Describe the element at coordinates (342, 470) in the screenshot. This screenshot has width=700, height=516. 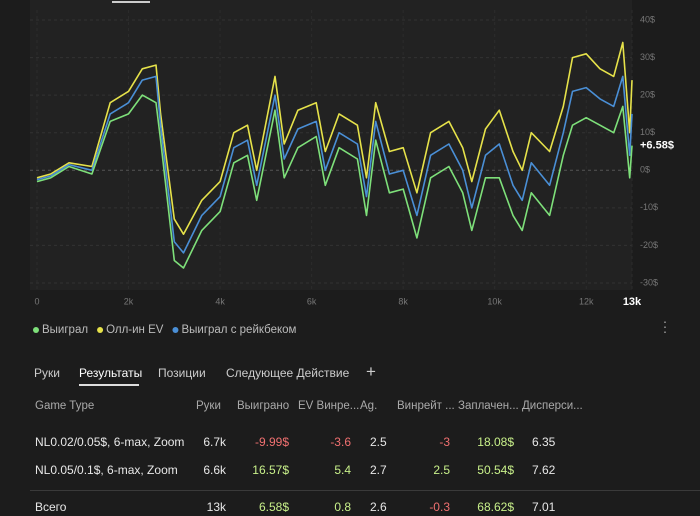
I see `table-cell: 5.4` at that location.